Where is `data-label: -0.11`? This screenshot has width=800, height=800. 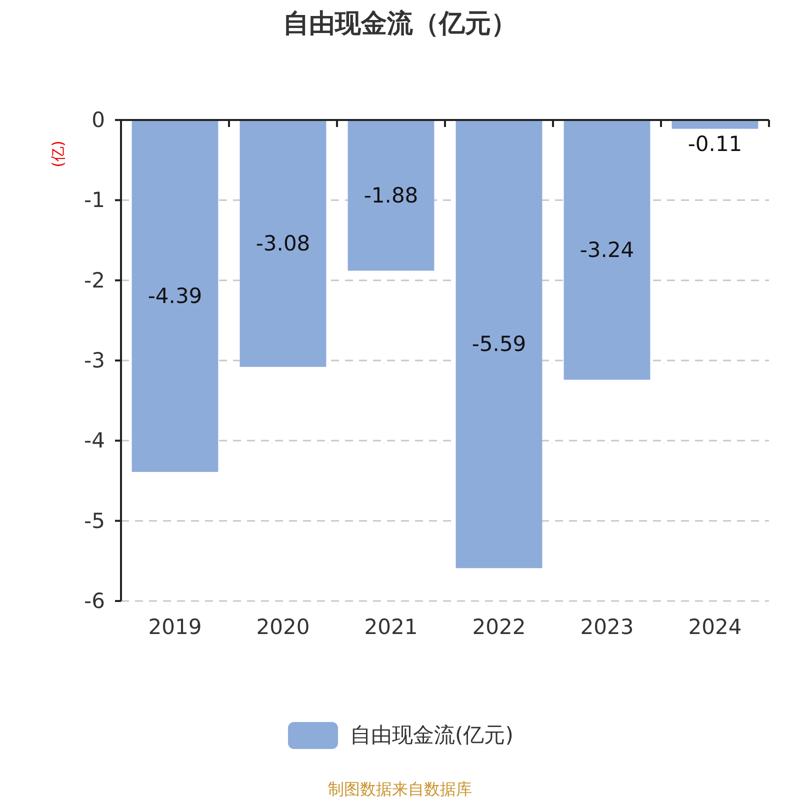
data-label: -0.11 is located at coordinates (715, 144).